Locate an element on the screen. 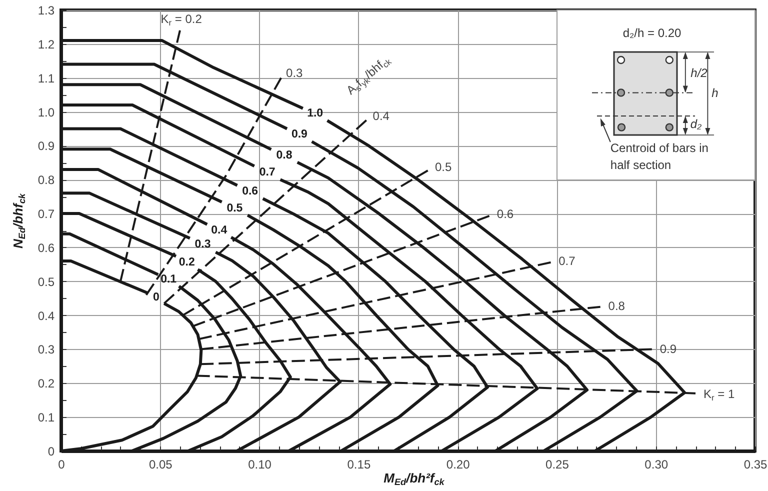 The height and width of the screenshot is (491, 768). x-tick-label: 0.30 is located at coordinates (656, 465).